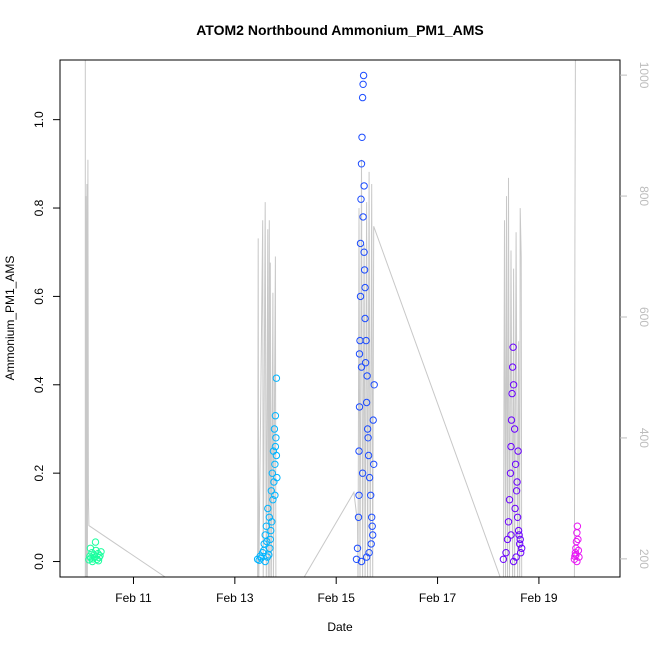 This screenshot has height=650, width=650. What do you see at coordinates (635, 315) in the screenshot?
I see `secondary-y-axis: 200 400 600 800 1000` at bounding box center [635, 315].